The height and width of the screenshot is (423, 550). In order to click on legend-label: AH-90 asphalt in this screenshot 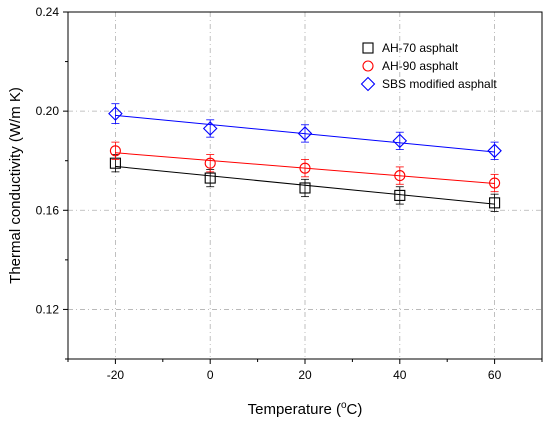, I will do `click(420, 66)`.